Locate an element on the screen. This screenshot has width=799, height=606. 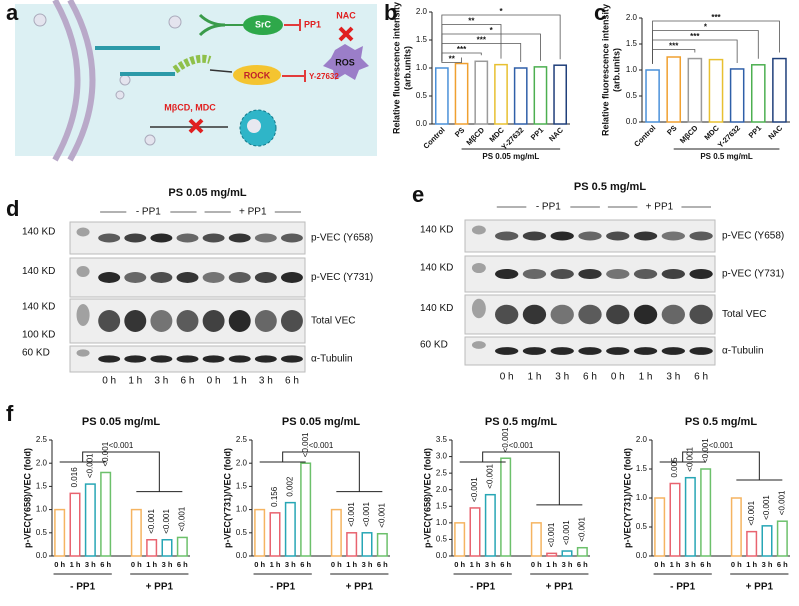
cross is located at coordinates (196, 126).